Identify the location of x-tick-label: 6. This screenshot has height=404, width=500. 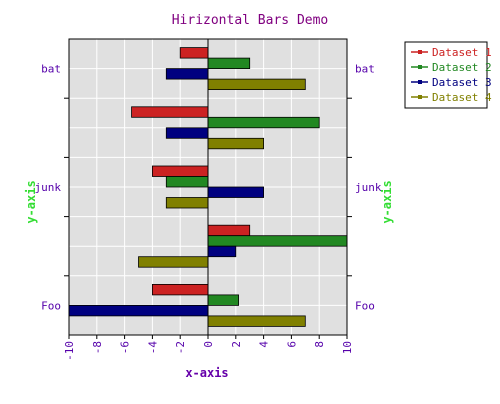
(291, 344).